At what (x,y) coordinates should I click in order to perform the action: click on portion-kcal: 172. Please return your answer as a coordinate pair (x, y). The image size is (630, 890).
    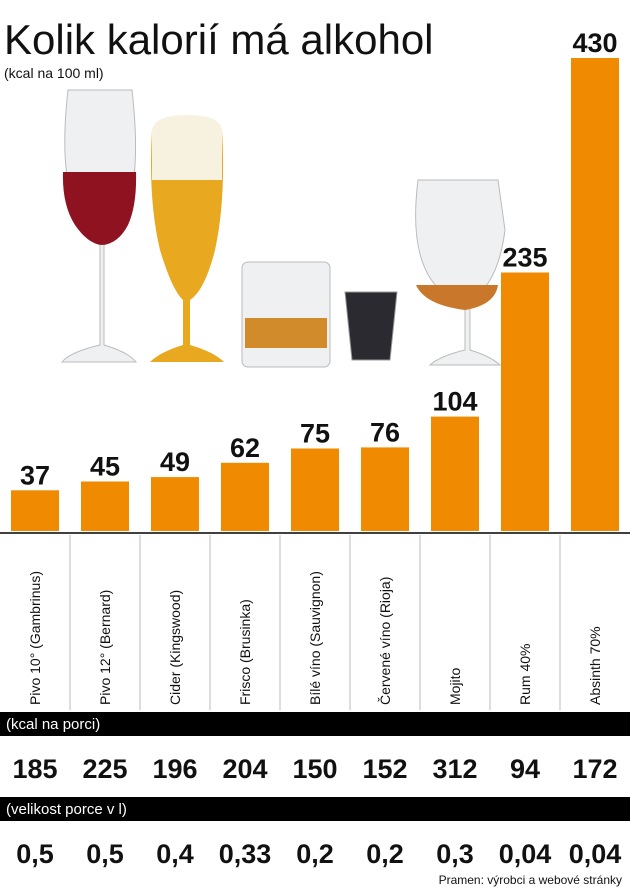
    Looking at the image, I should click on (594, 769).